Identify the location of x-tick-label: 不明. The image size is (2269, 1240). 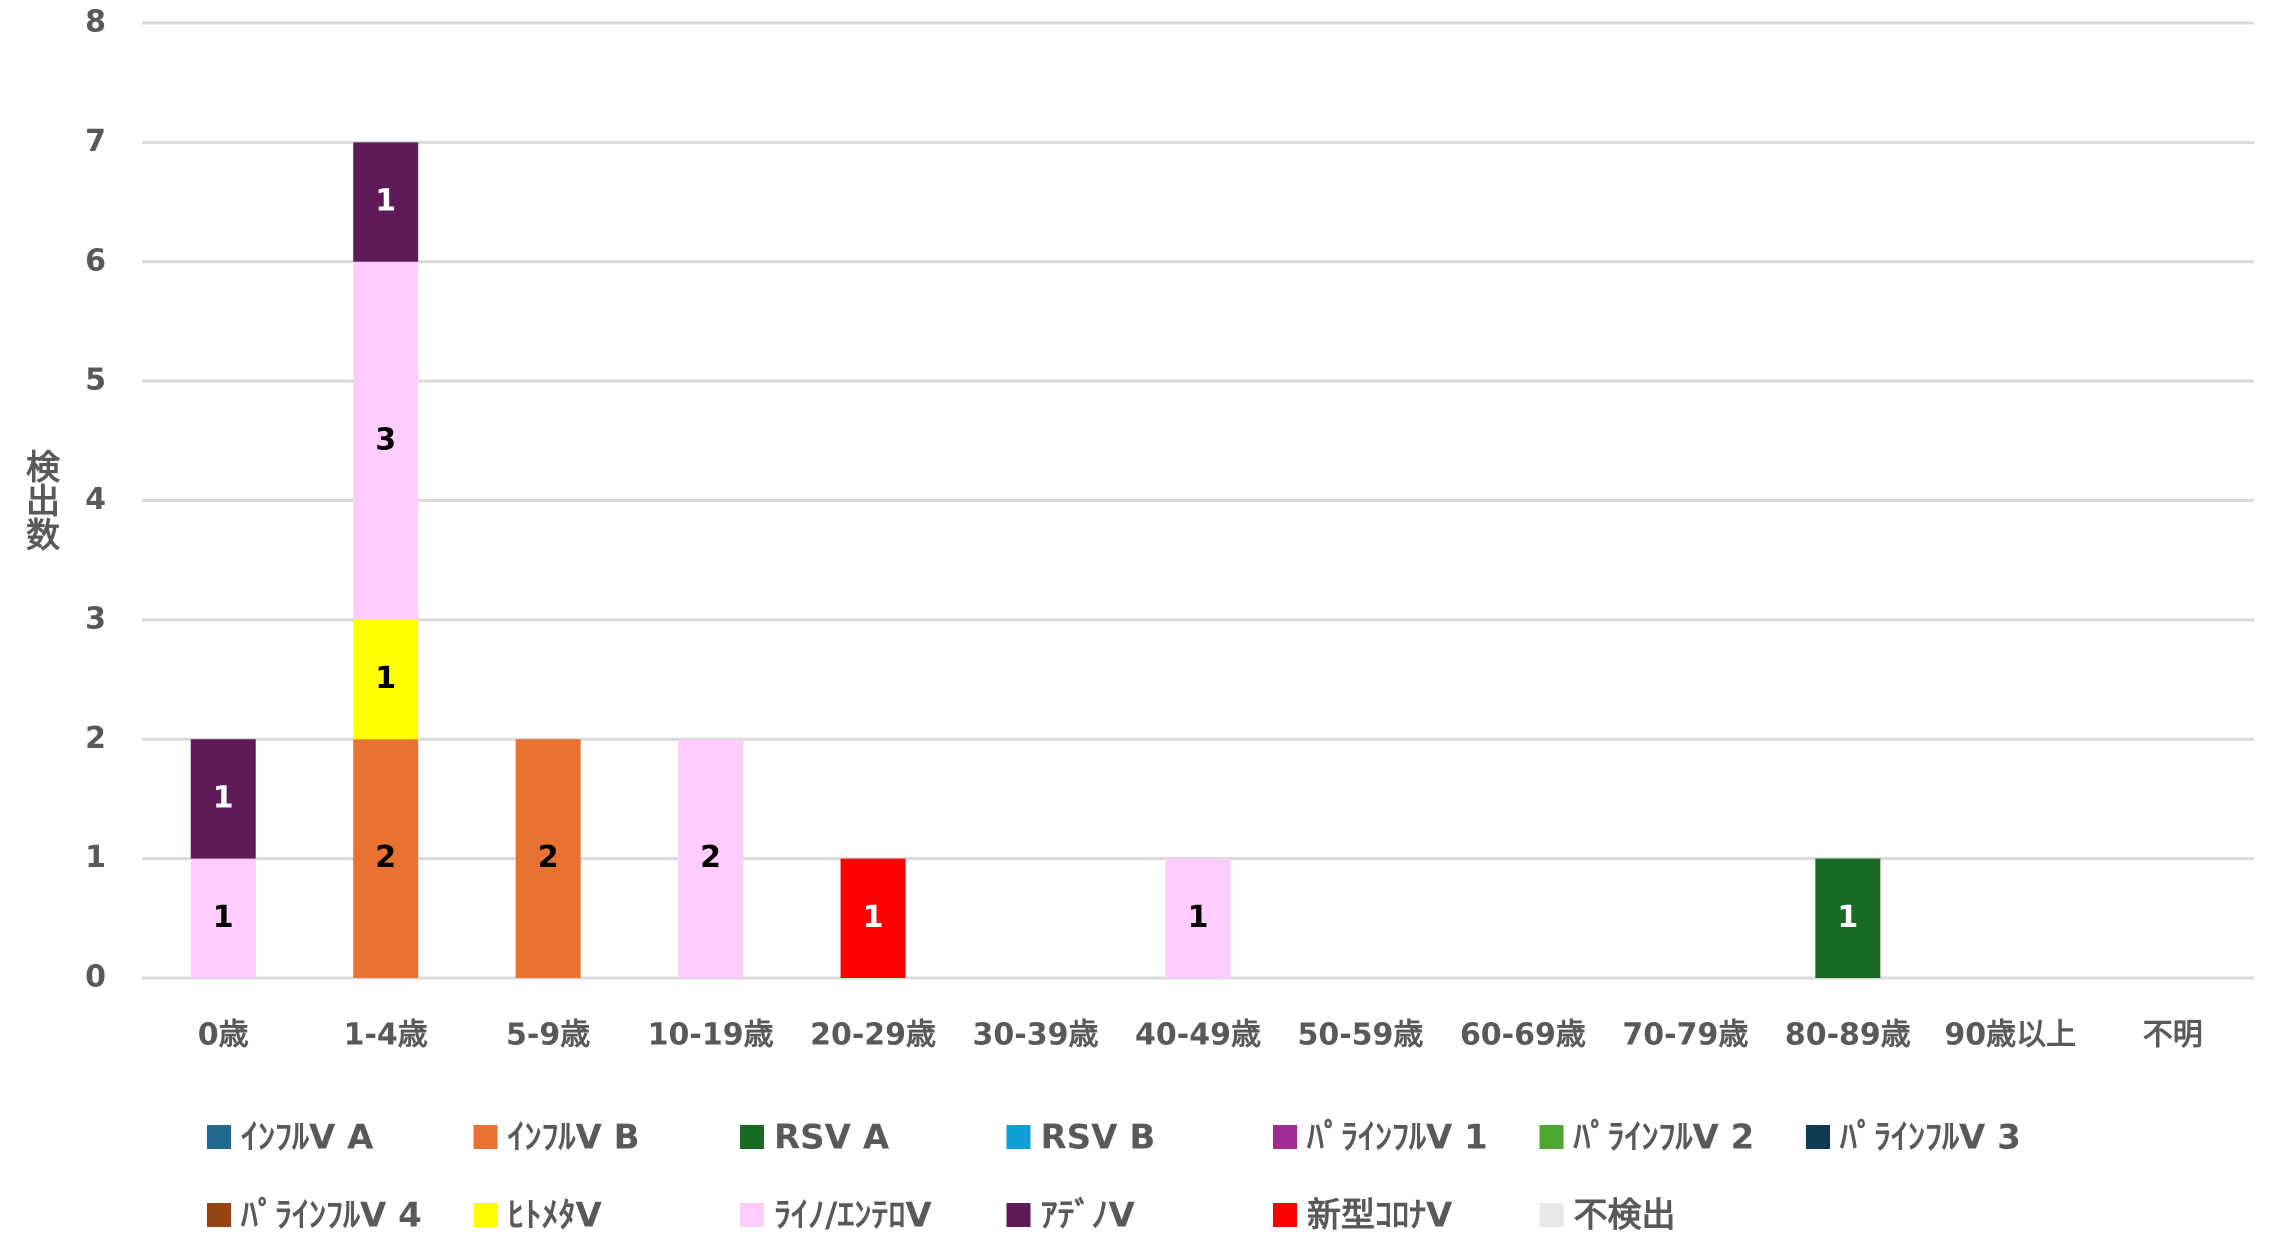
(2173, 1035).